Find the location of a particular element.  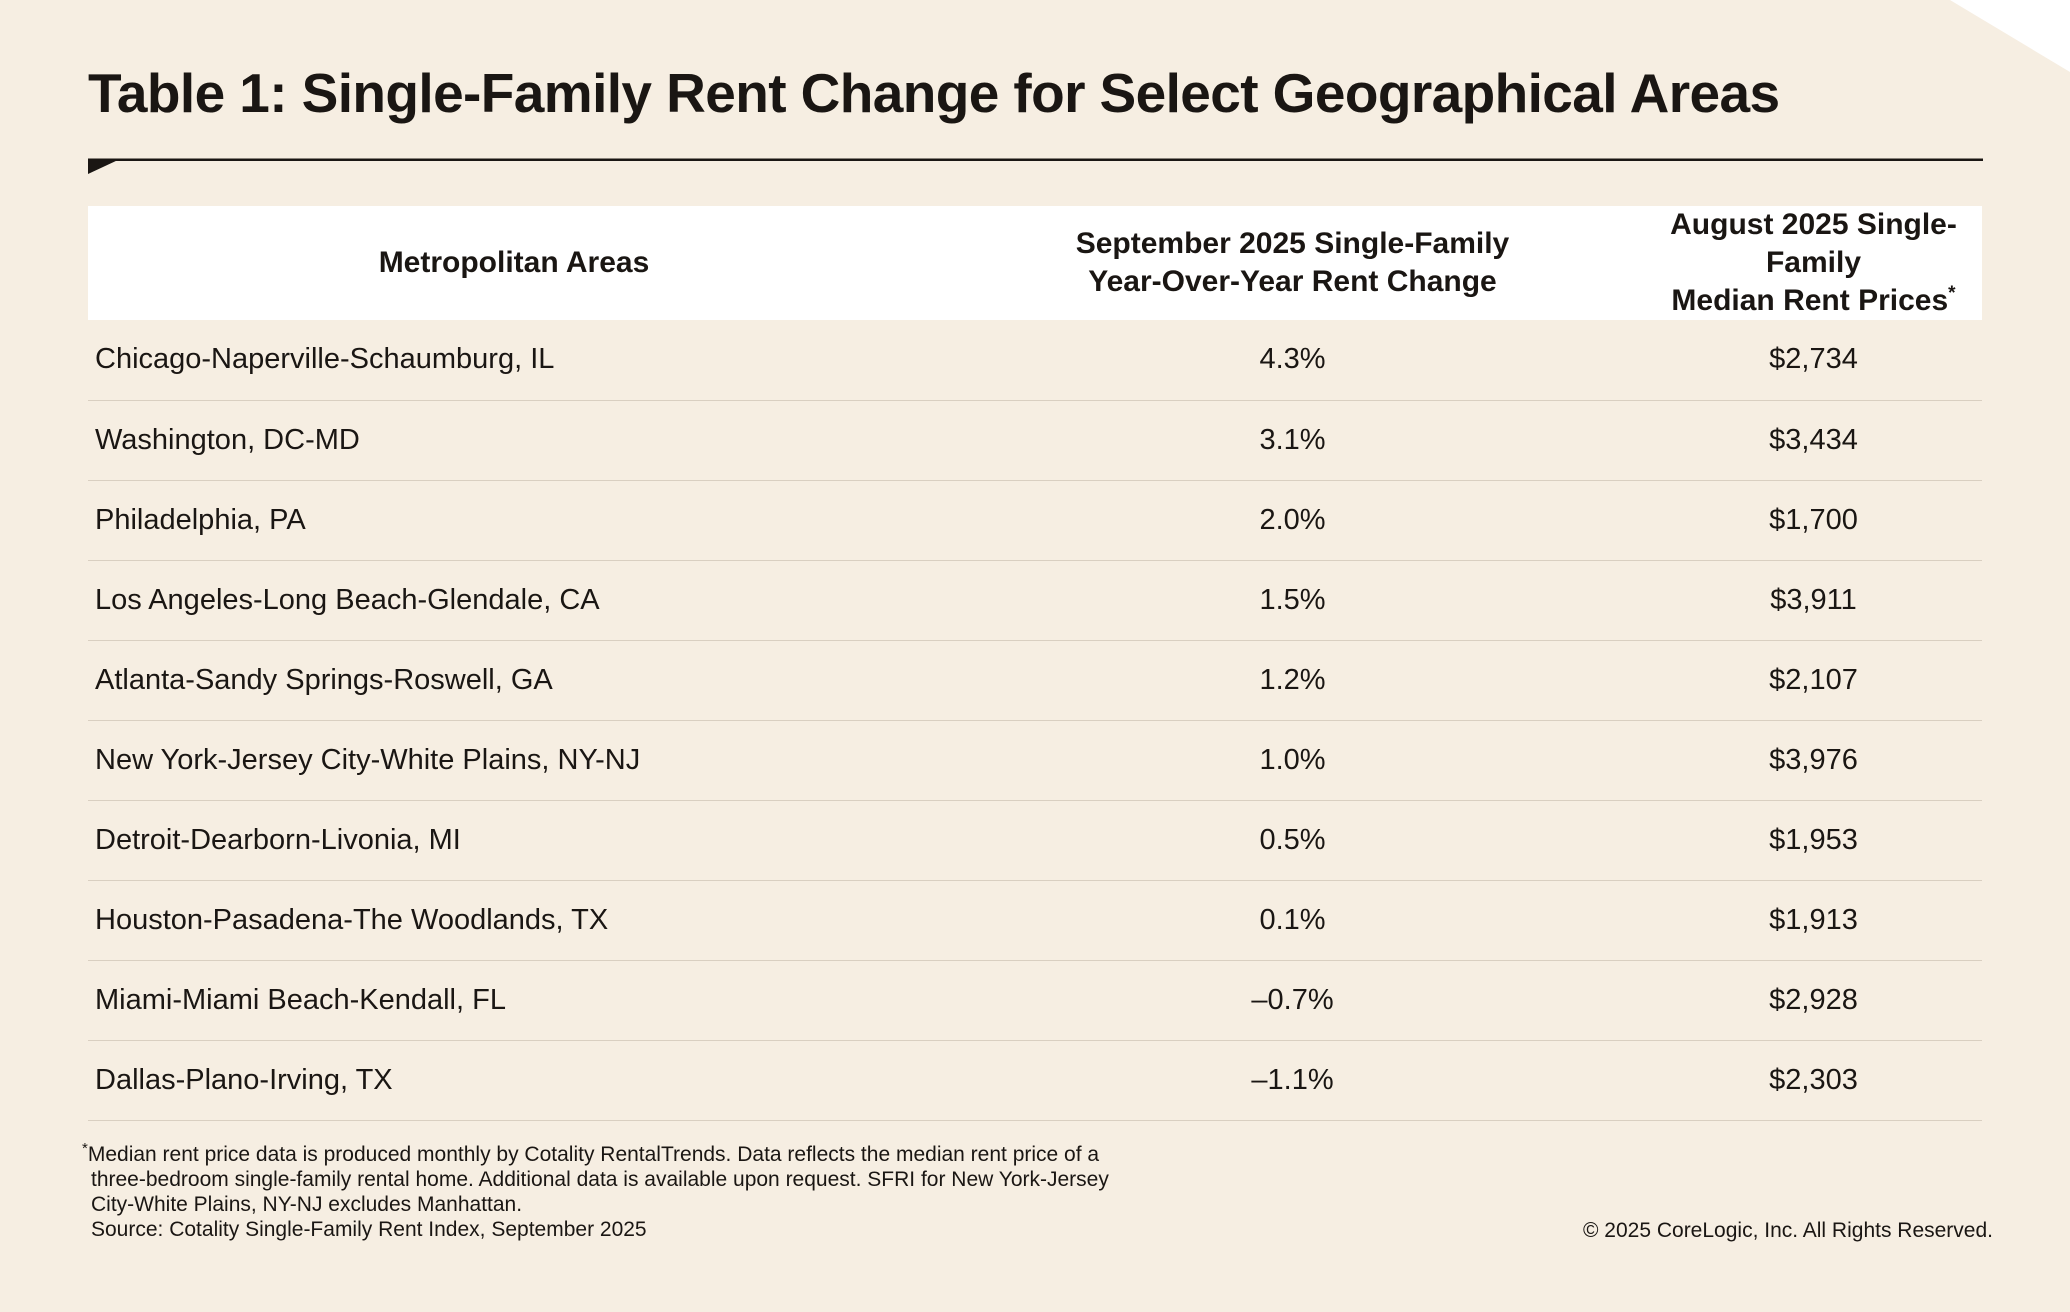

median-rent-cell: $2,303 is located at coordinates (1813, 1079).